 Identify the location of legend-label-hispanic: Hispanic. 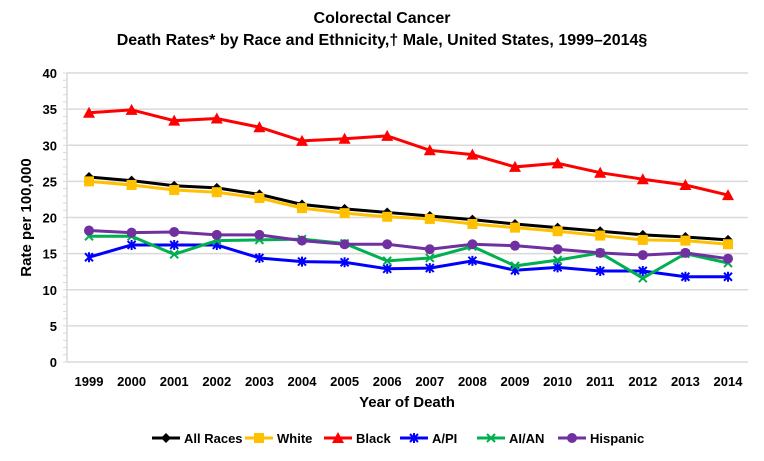
(617, 438).